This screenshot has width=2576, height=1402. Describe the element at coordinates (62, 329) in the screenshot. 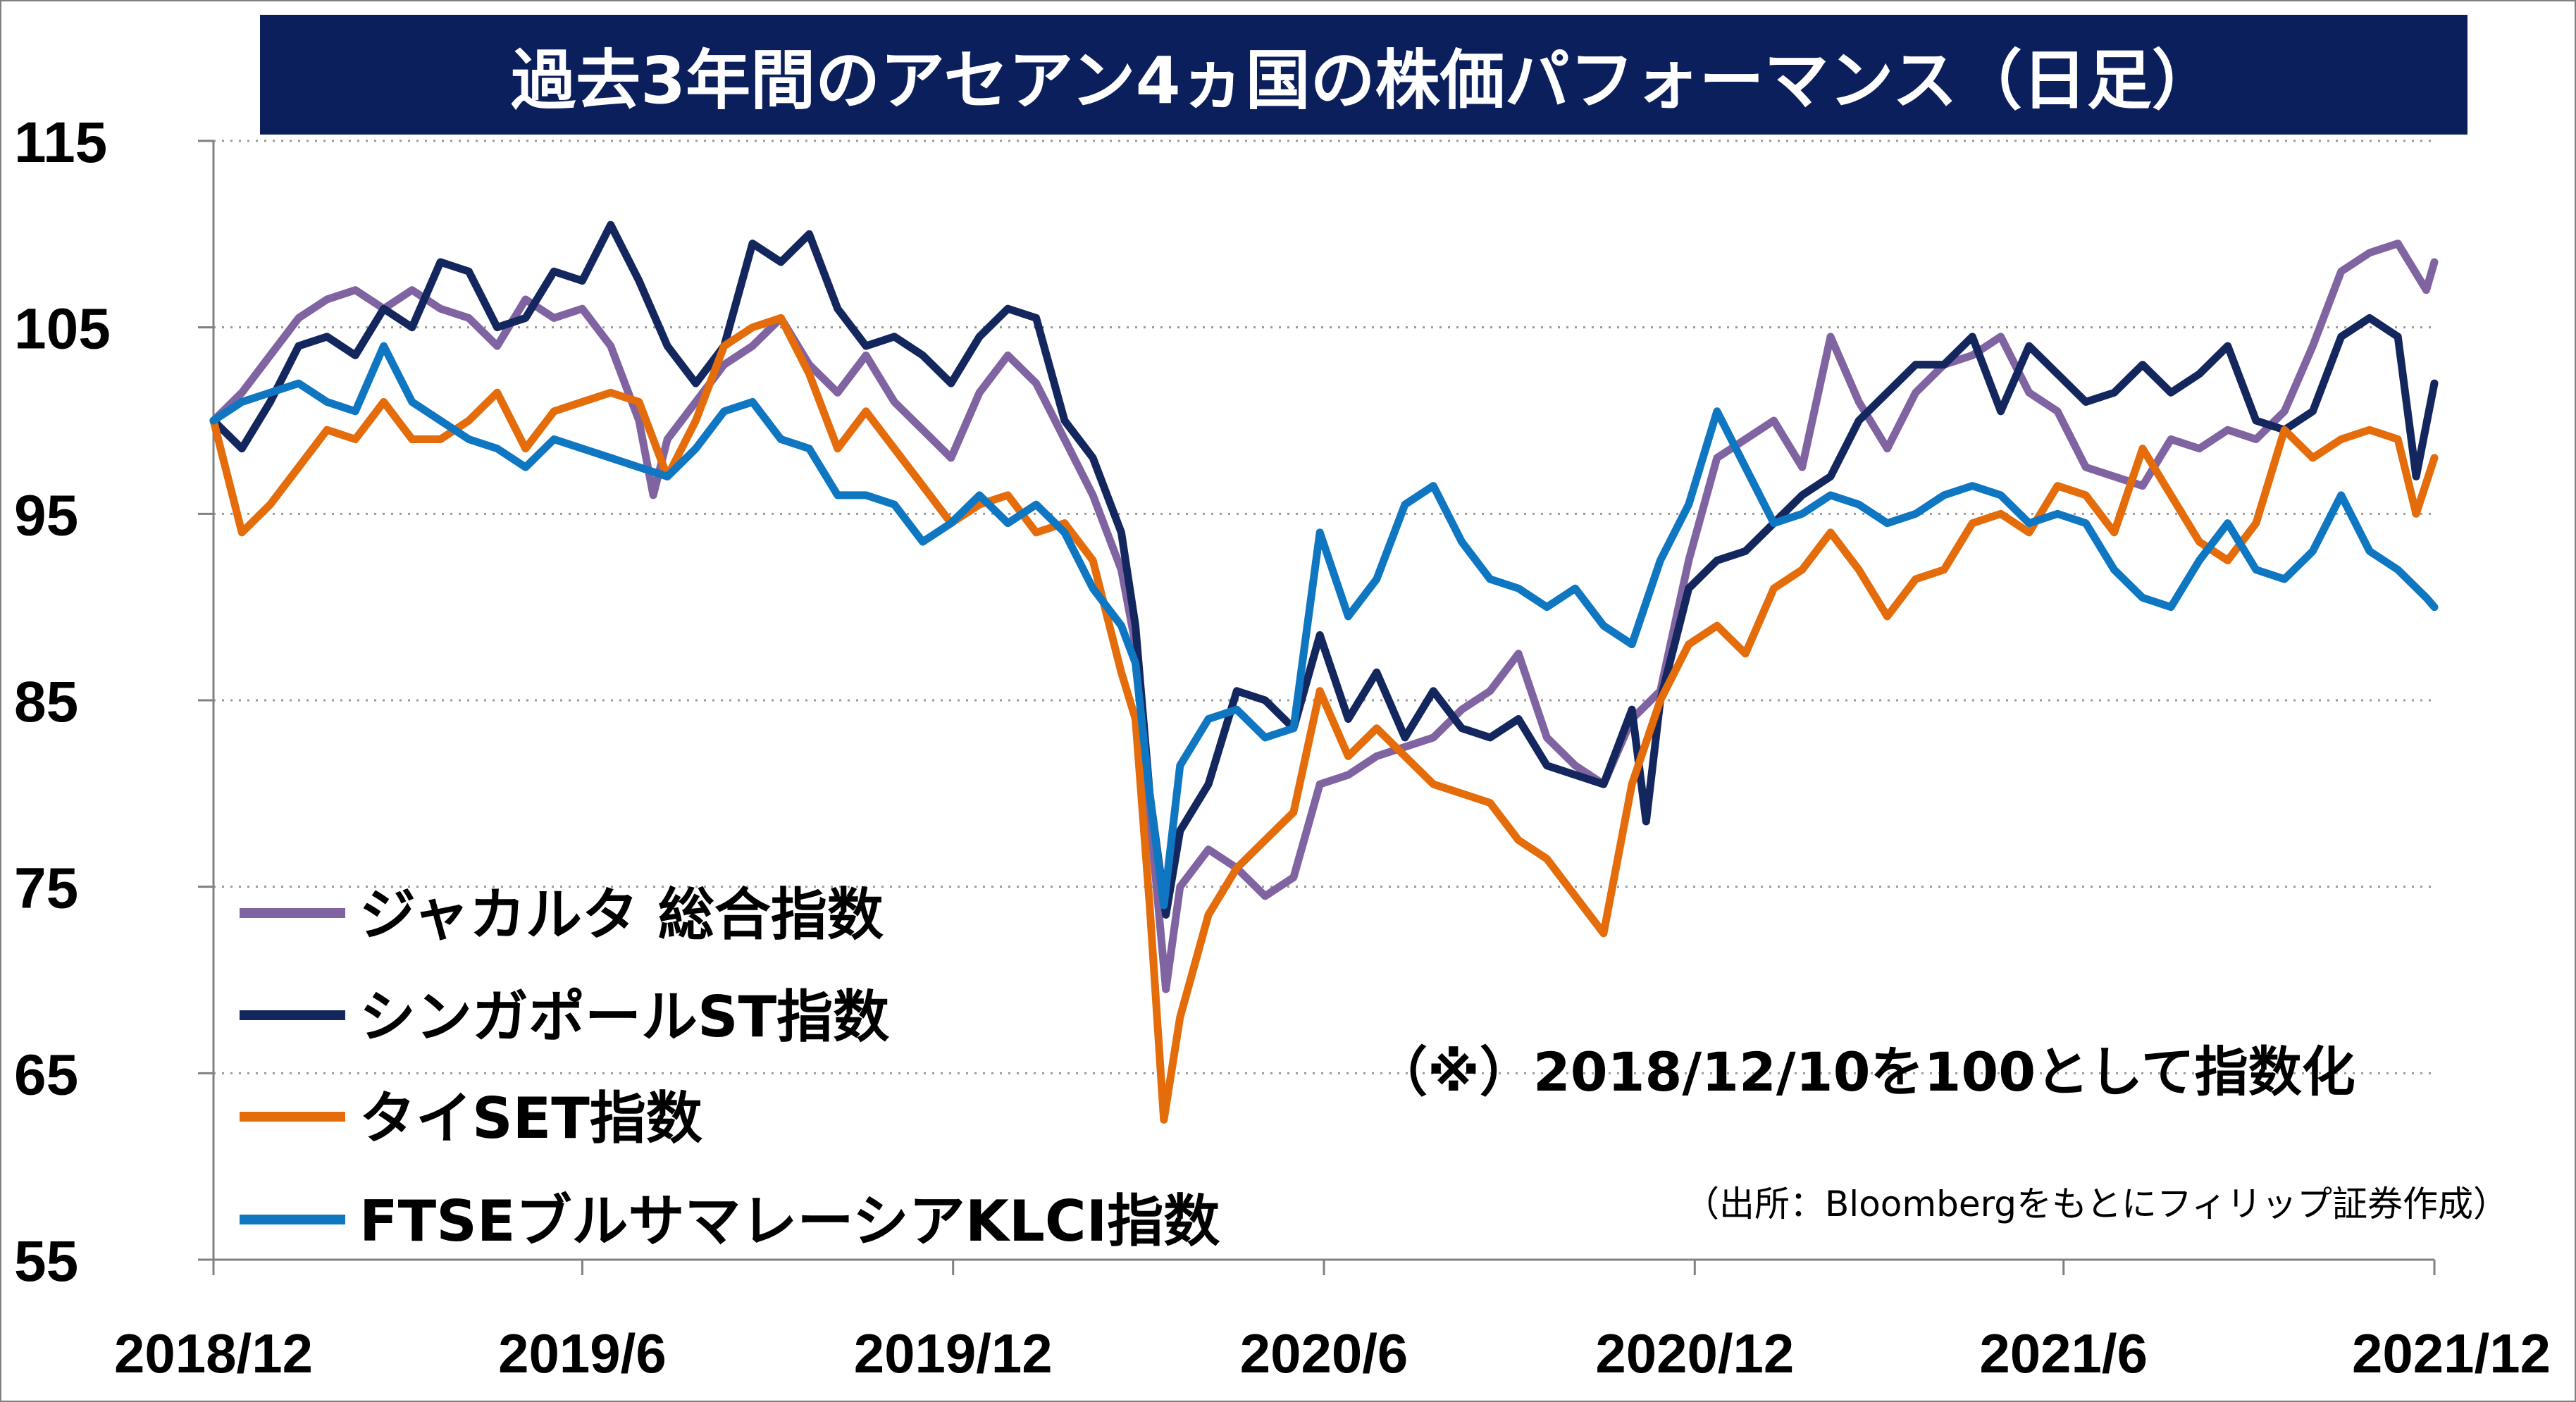

I see `y-tick-label: 105` at that location.